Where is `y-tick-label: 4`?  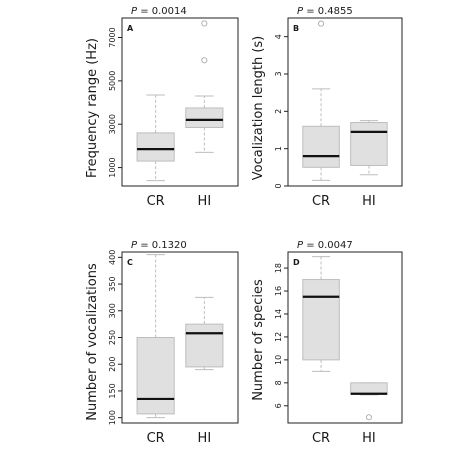 y-tick-label: 4 is located at coordinates (278, 36).